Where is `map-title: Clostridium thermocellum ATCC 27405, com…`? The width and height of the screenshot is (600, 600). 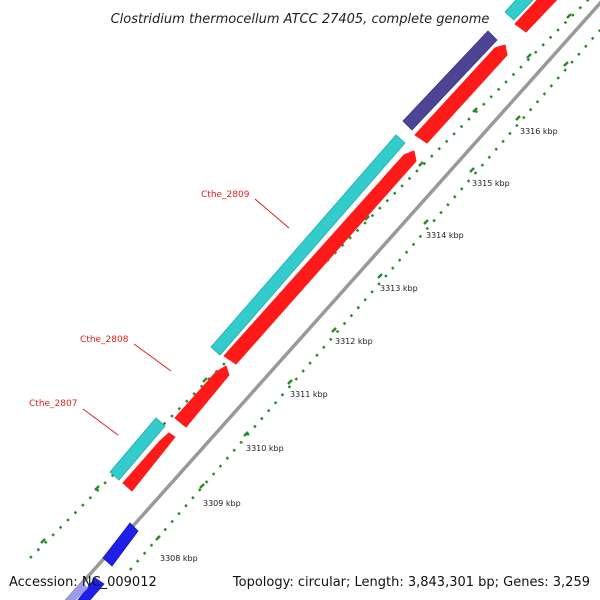 map-title: Clostridium thermocellum ATCC 27405, com… is located at coordinates (300, 19).